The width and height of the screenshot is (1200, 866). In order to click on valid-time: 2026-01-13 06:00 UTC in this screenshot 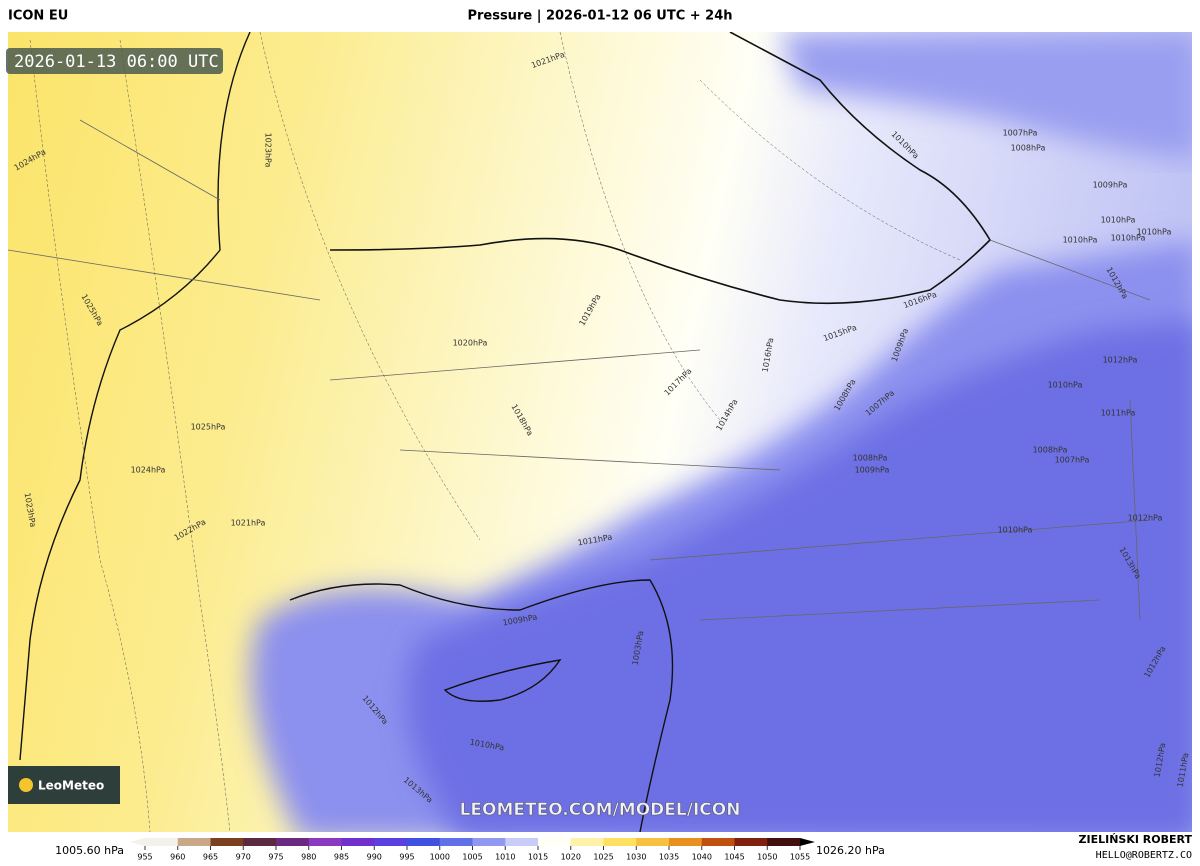, I will do `click(116, 62)`.